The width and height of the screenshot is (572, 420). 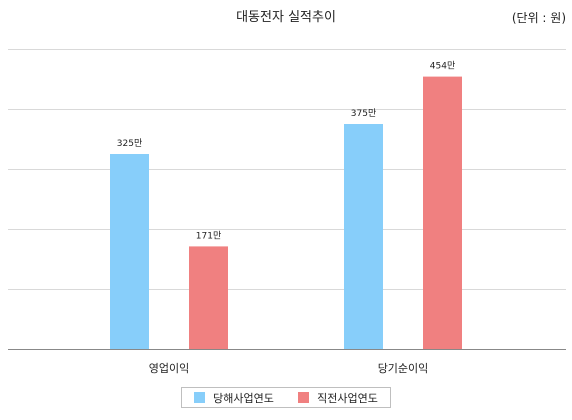 What do you see at coordinates (286, 397) in the screenshot?
I see `legend: 당해사업연도 직전사업연도` at bounding box center [286, 397].